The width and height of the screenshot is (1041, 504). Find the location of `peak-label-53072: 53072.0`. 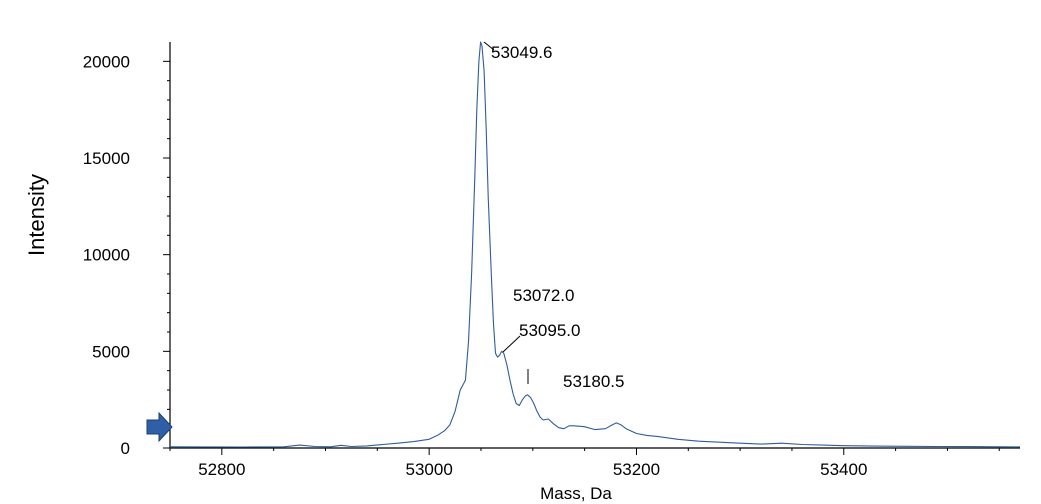

peak-label-53072: 53072.0 is located at coordinates (543, 295).